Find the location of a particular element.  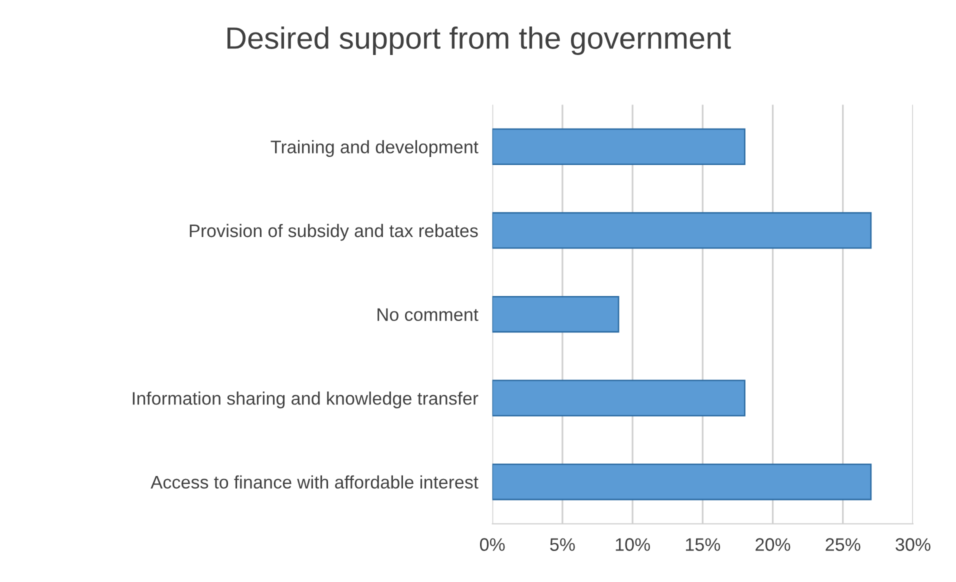

x-tick-label: 15% is located at coordinates (703, 544).